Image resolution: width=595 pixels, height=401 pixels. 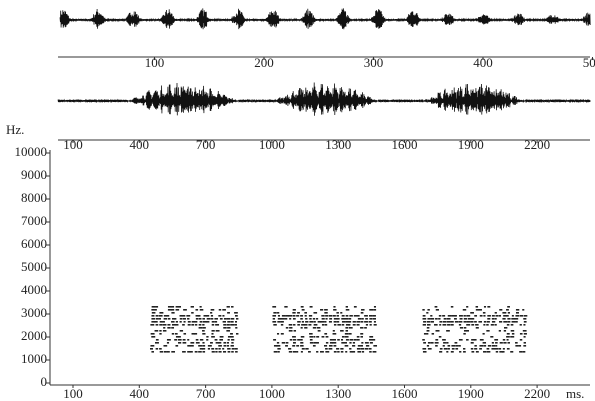 What do you see at coordinates (405, 393) in the screenshot?
I see `x-tick-label: 1600` at bounding box center [405, 393].